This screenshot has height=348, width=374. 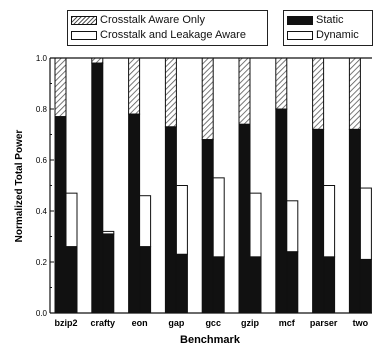 I want to click on bar-dynamic-eon-crosstalk-only, so click(x=134, y=86).